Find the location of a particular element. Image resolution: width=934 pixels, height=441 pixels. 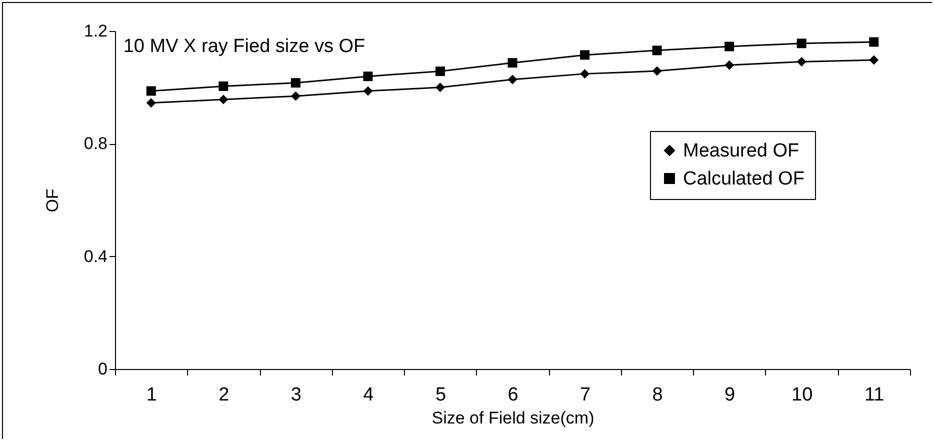

x-tick-label: 6 is located at coordinates (513, 395).